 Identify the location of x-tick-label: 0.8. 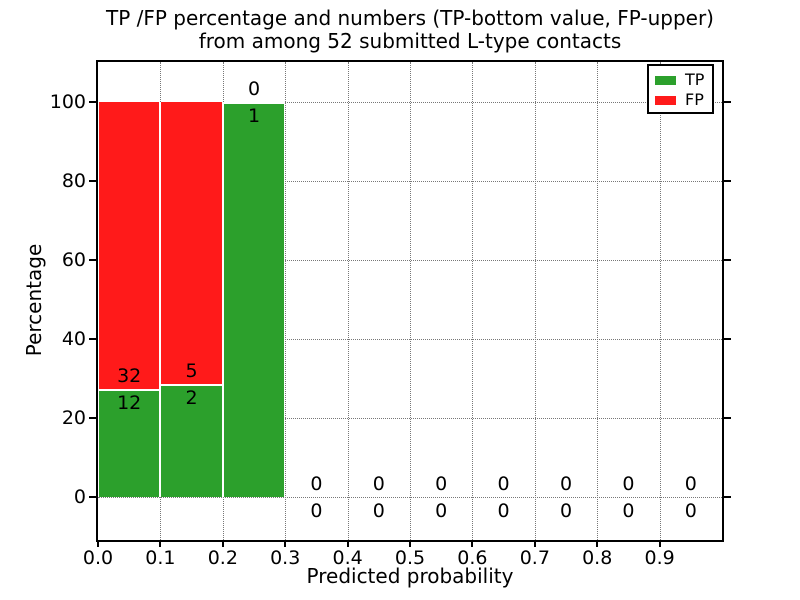
(597, 558).